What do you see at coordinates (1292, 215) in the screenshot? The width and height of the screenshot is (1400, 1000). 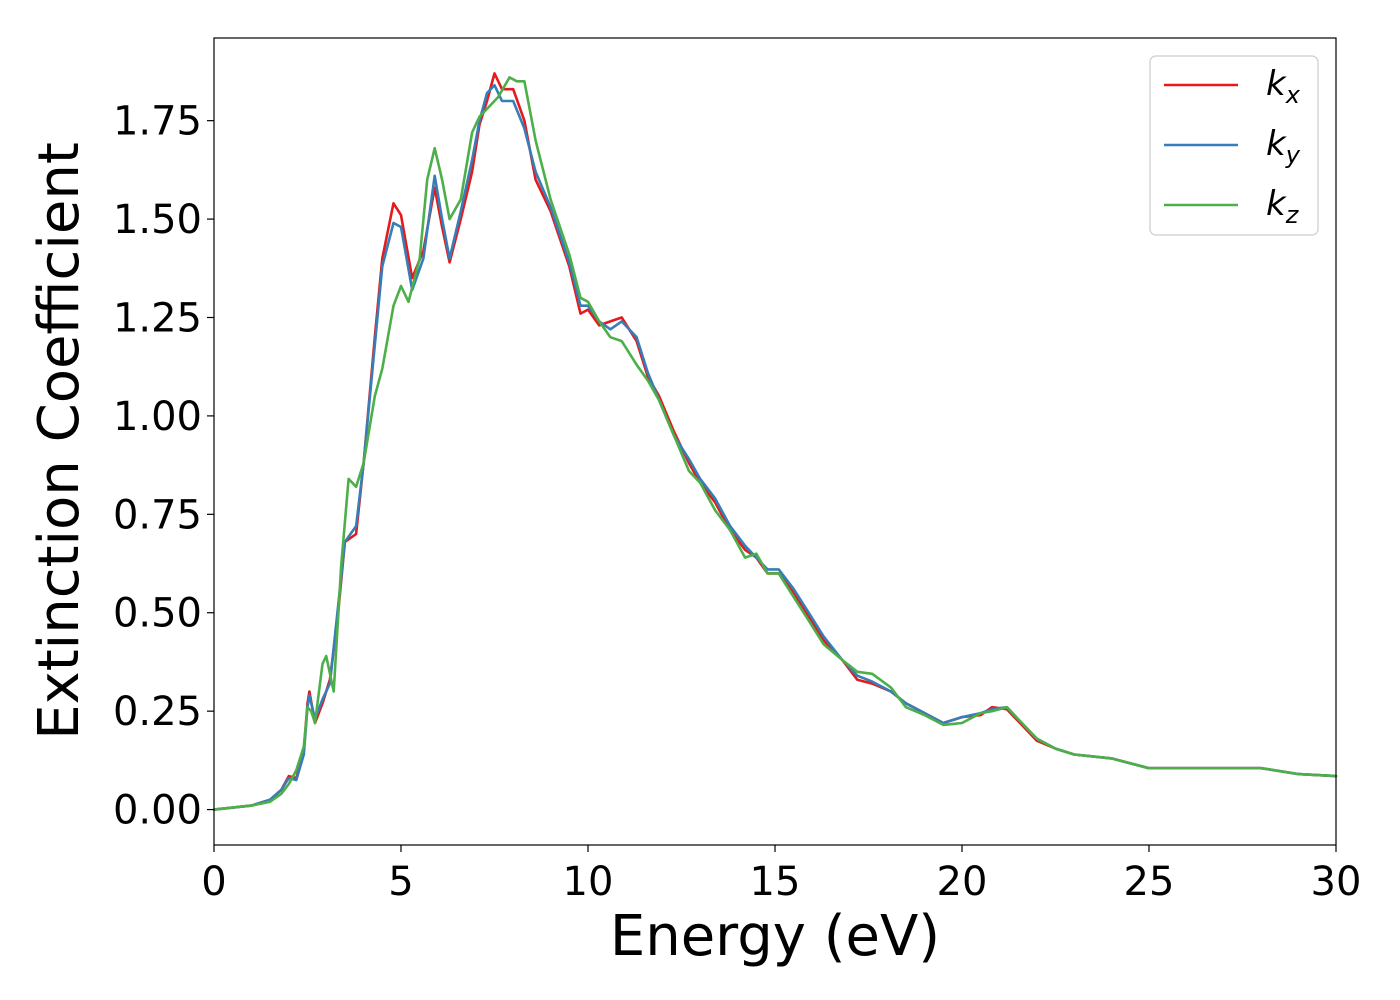 I see `legend-label-subscript: z` at bounding box center [1292, 215].